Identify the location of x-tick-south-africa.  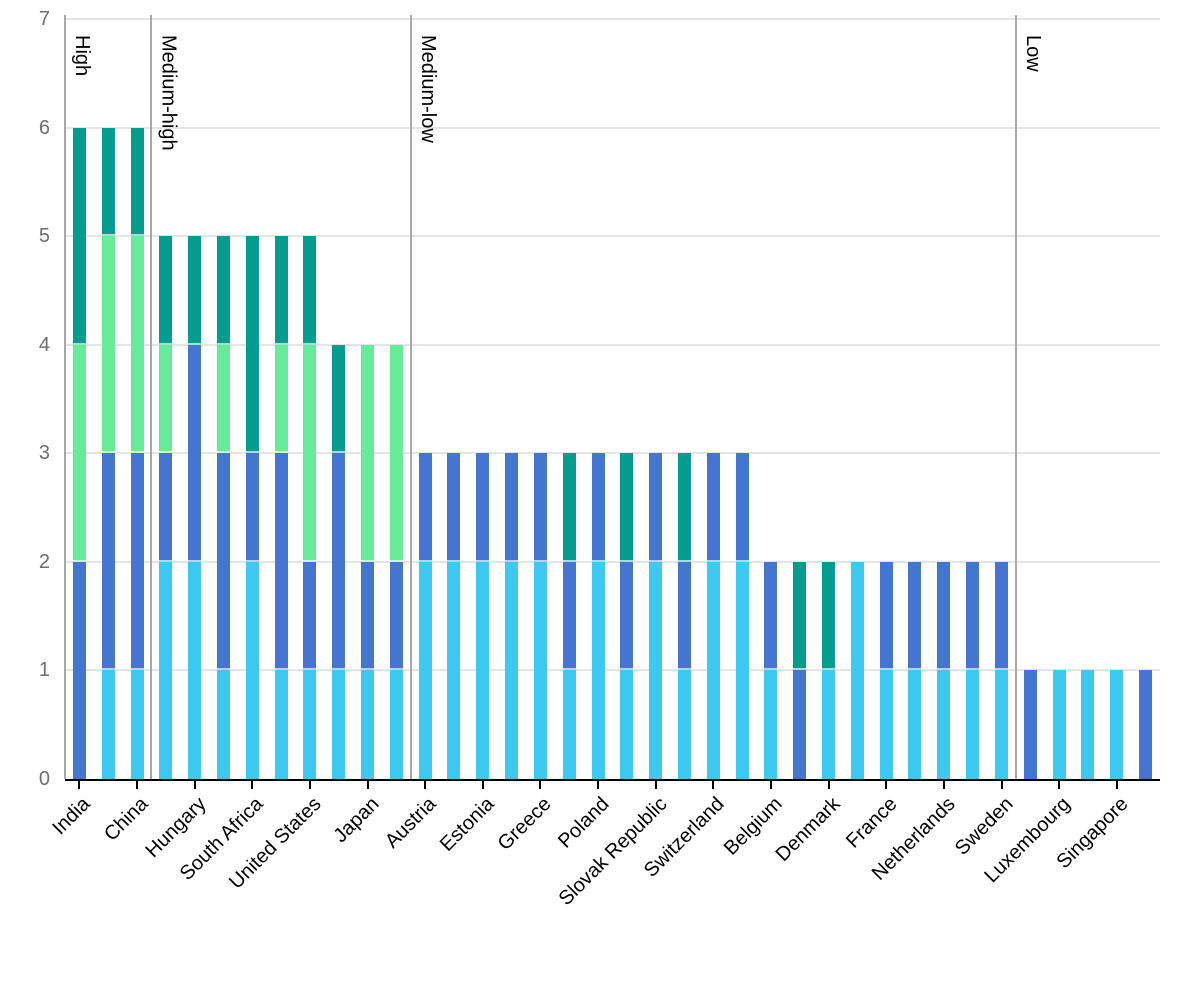
(252, 784).